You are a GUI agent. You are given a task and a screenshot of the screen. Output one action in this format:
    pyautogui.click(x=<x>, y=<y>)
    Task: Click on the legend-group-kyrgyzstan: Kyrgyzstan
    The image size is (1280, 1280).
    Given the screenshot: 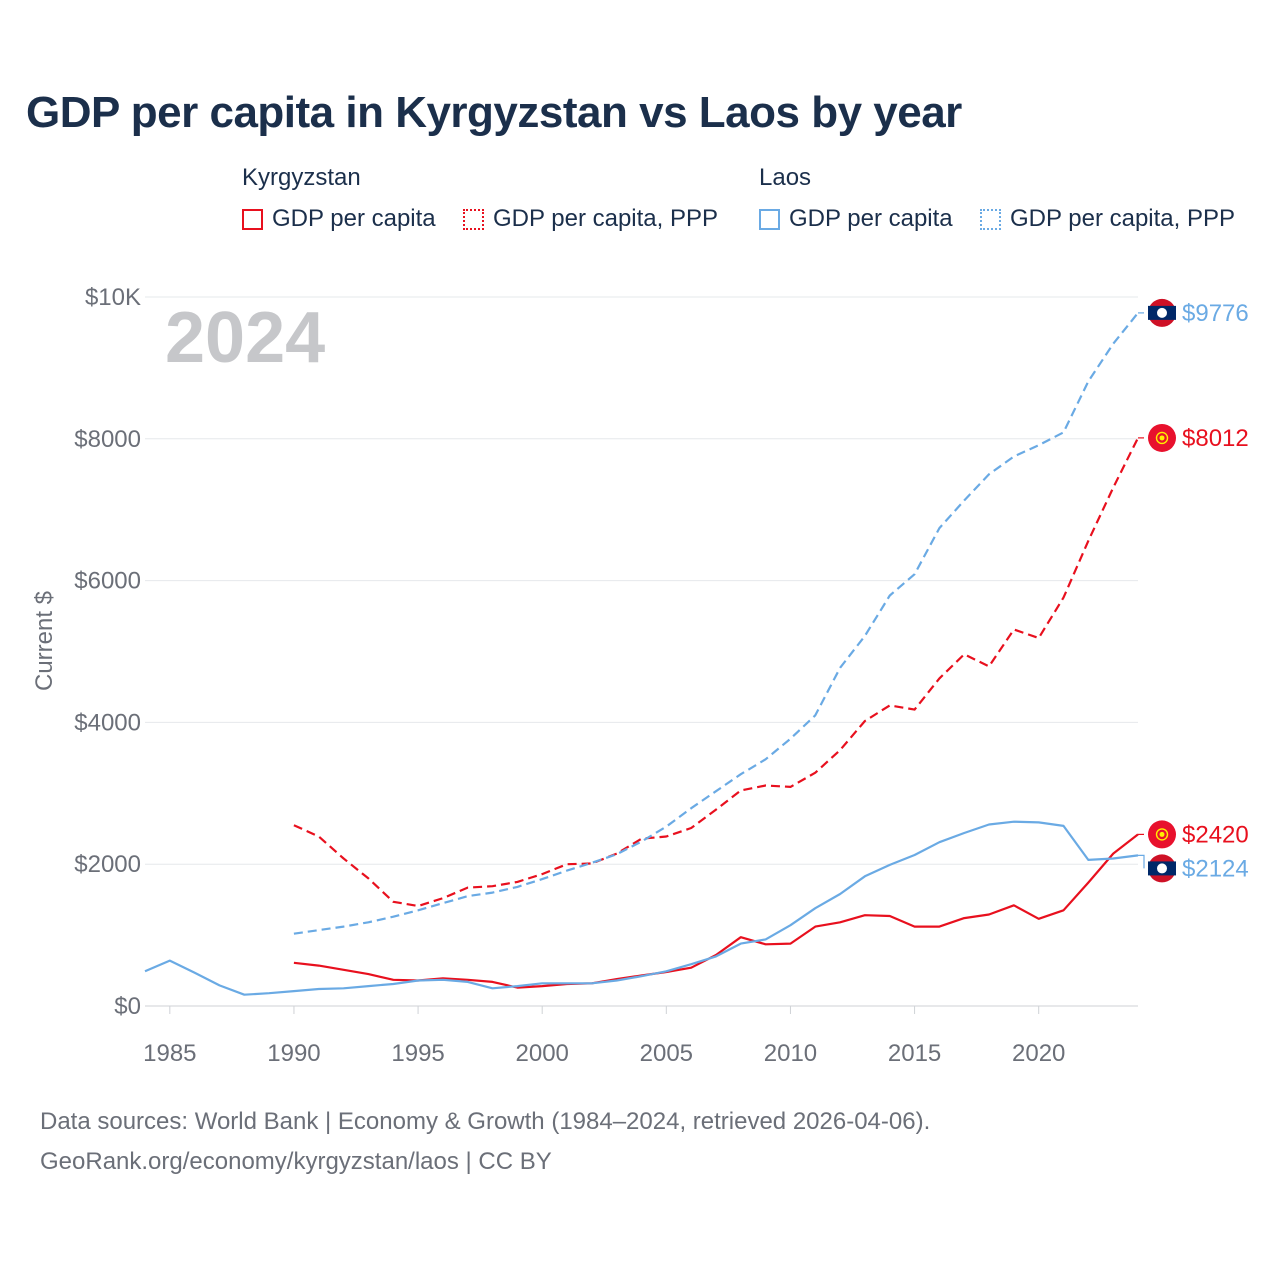 What is the action you would take?
    pyautogui.click(x=301, y=177)
    